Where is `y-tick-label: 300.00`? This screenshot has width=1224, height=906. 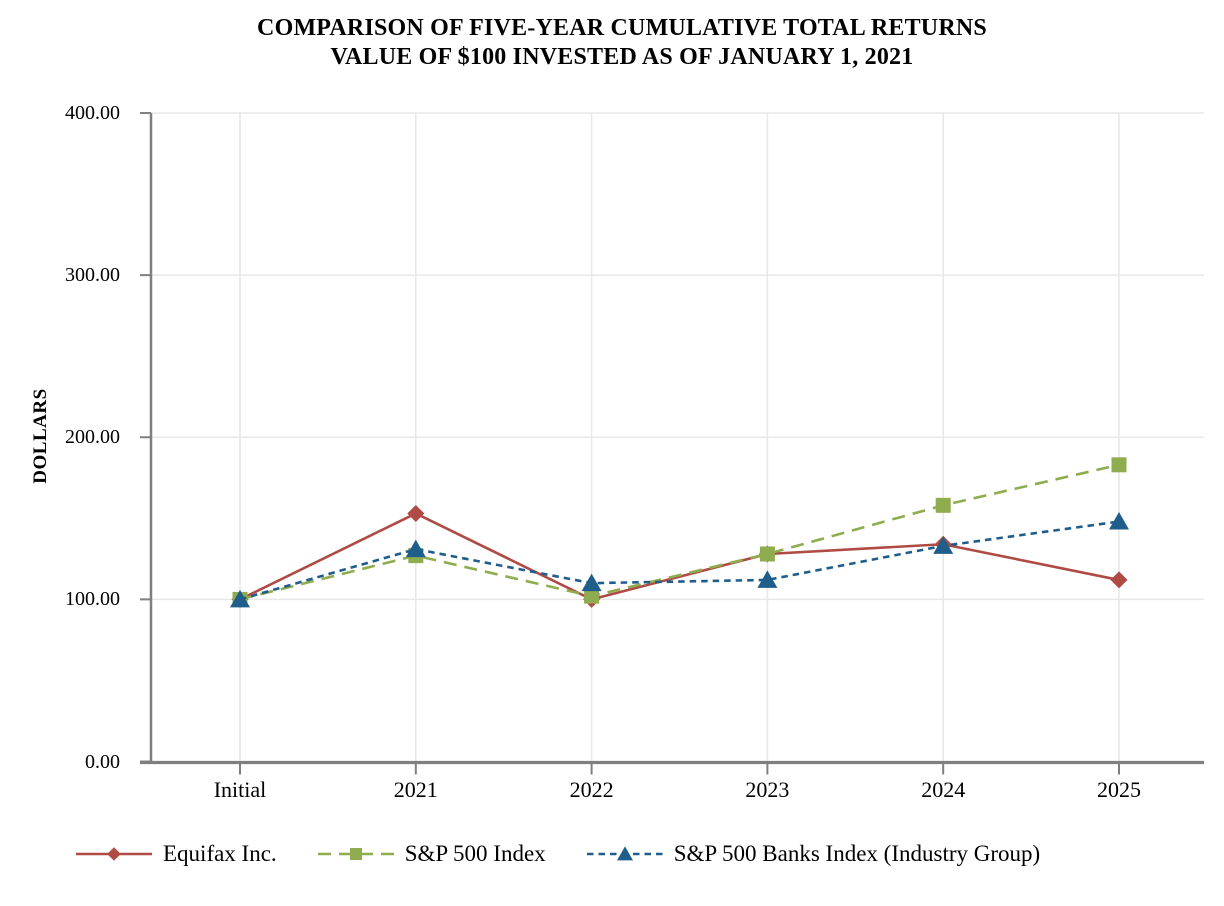 y-tick-label: 300.00 is located at coordinates (92, 275).